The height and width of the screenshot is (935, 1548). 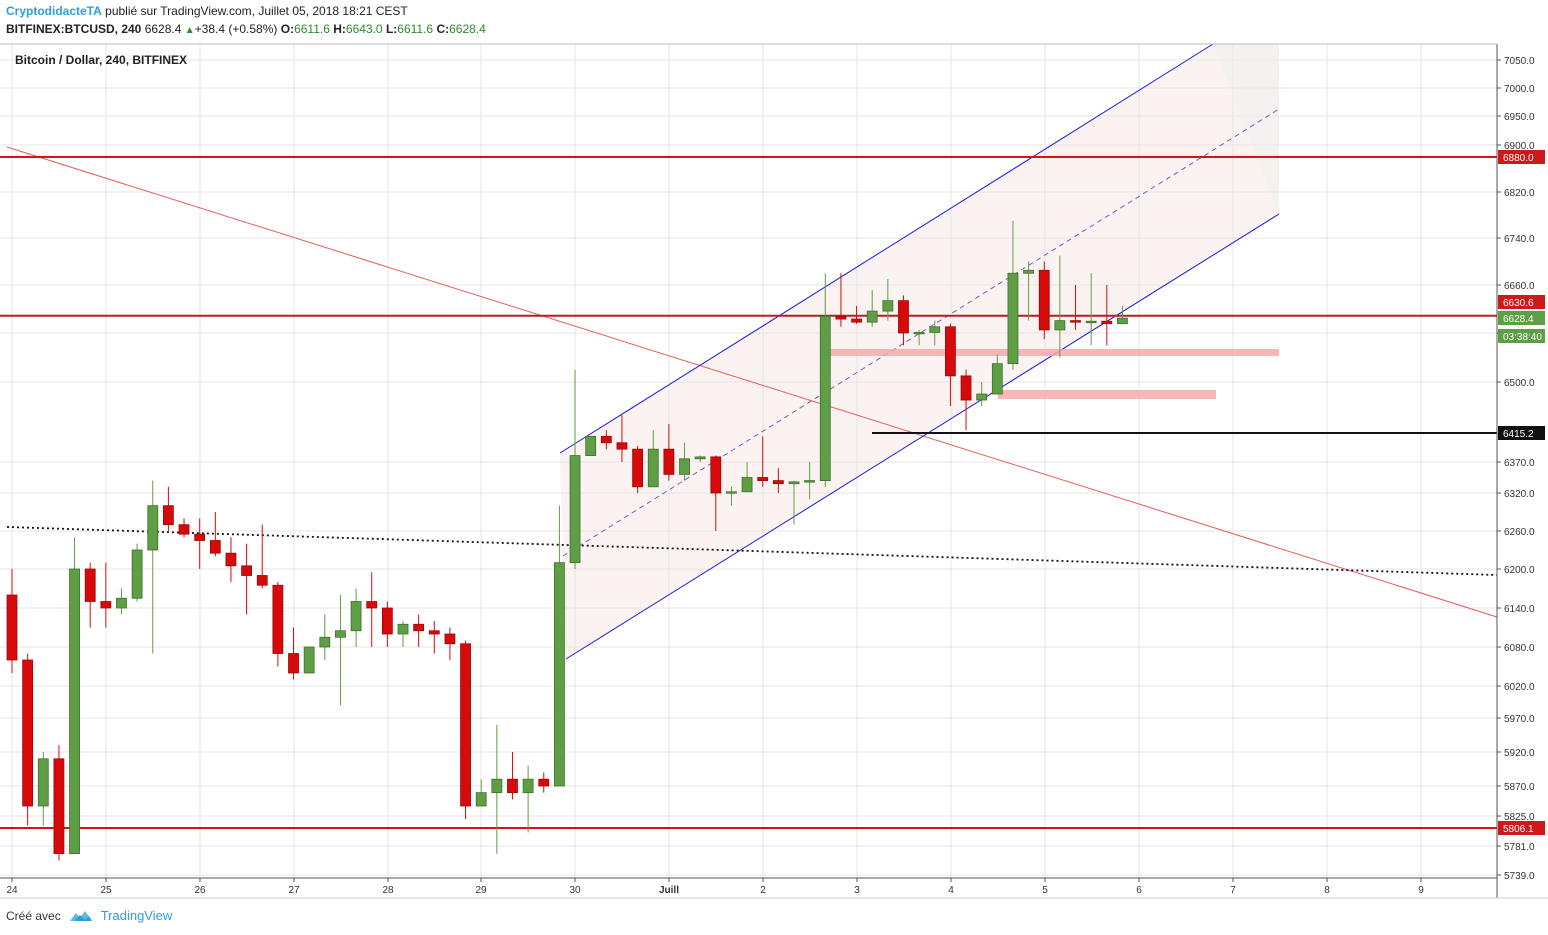 I want to click on author-link: CryptodidacteTA, so click(x=54, y=11).